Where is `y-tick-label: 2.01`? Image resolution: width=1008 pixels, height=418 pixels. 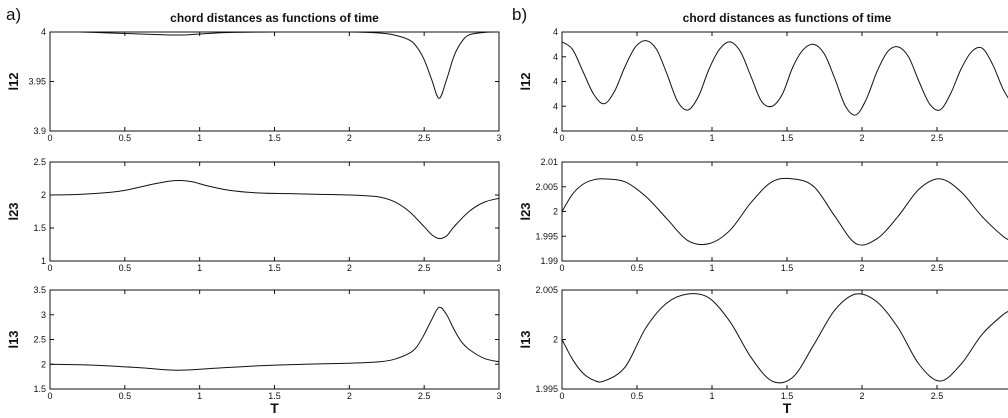 y-tick-label: 2.01 is located at coordinates (549, 162).